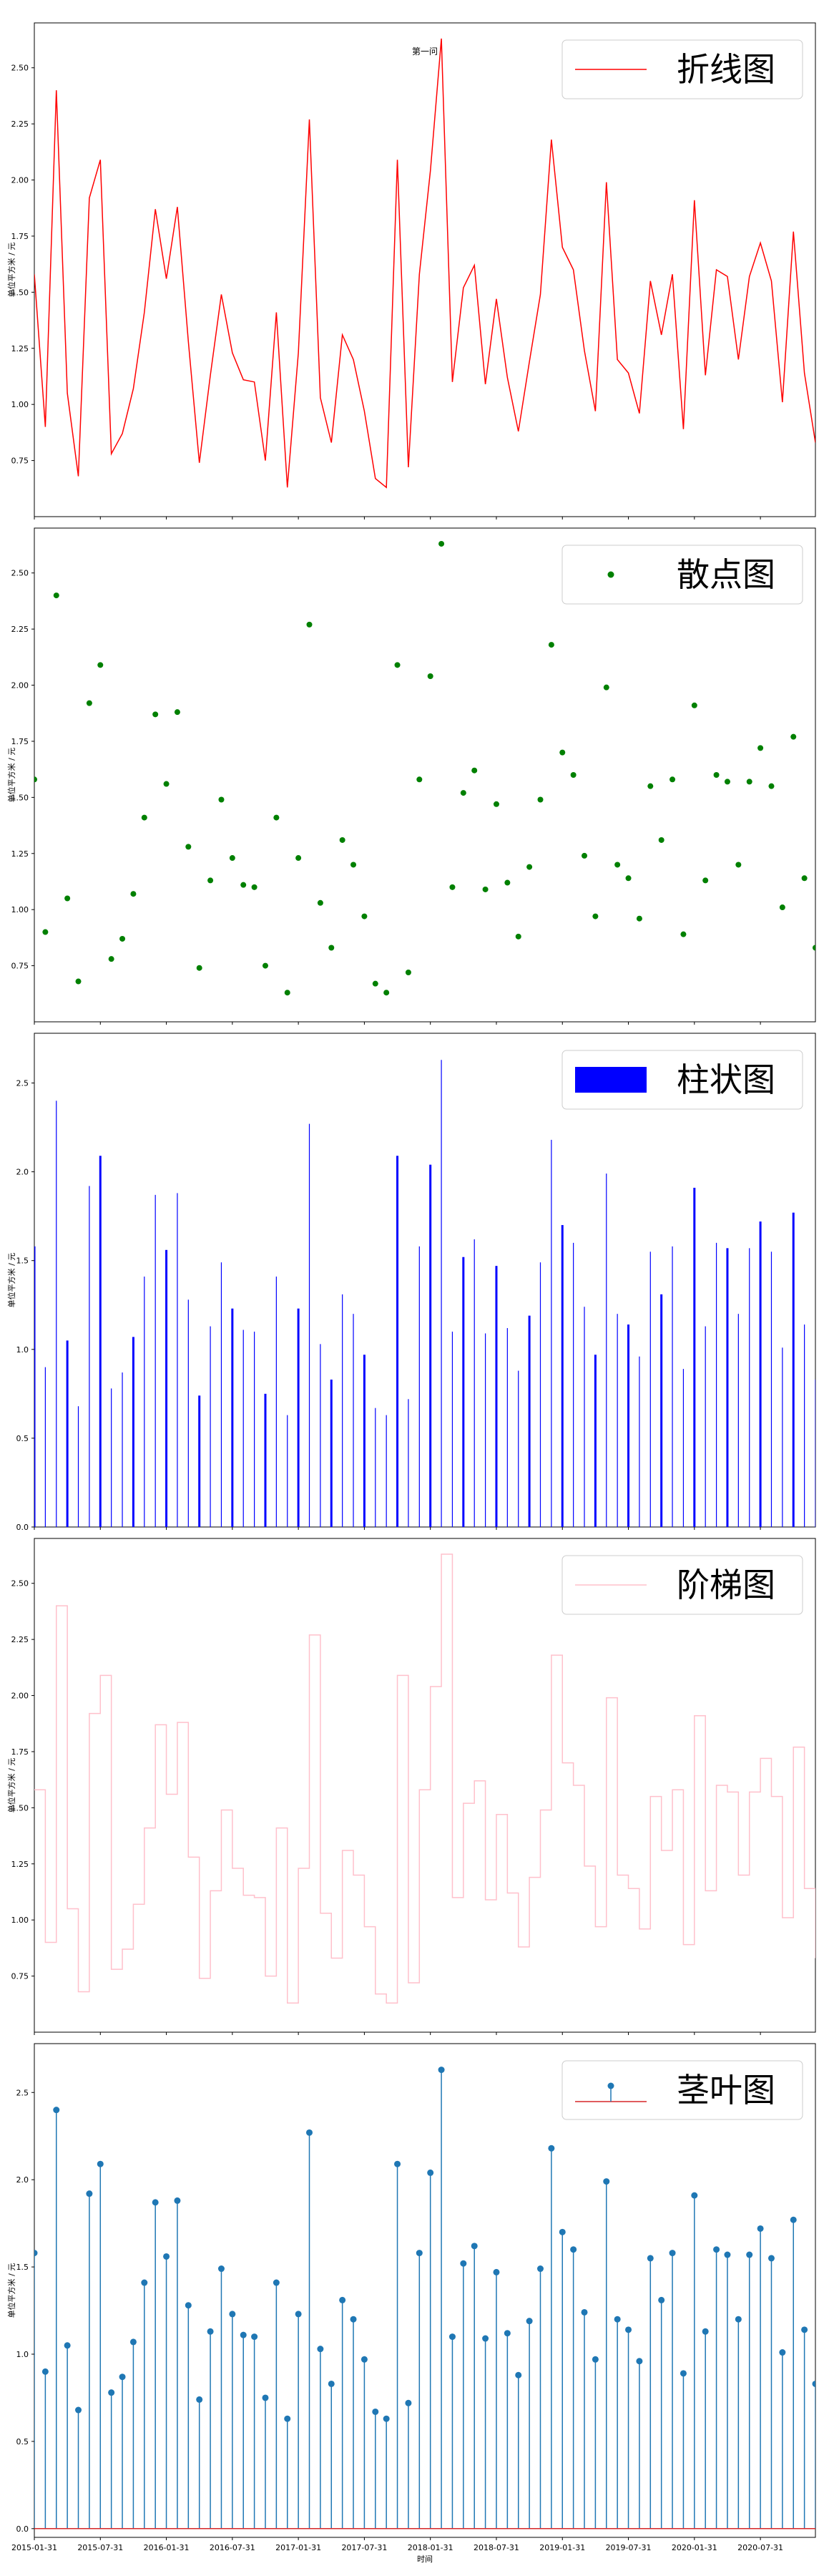 This screenshot has width=824, height=2576. What do you see at coordinates (233, 2547) in the screenshot?
I see `x-tick-label: 2016-07-31` at bounding box center [233, 2547].